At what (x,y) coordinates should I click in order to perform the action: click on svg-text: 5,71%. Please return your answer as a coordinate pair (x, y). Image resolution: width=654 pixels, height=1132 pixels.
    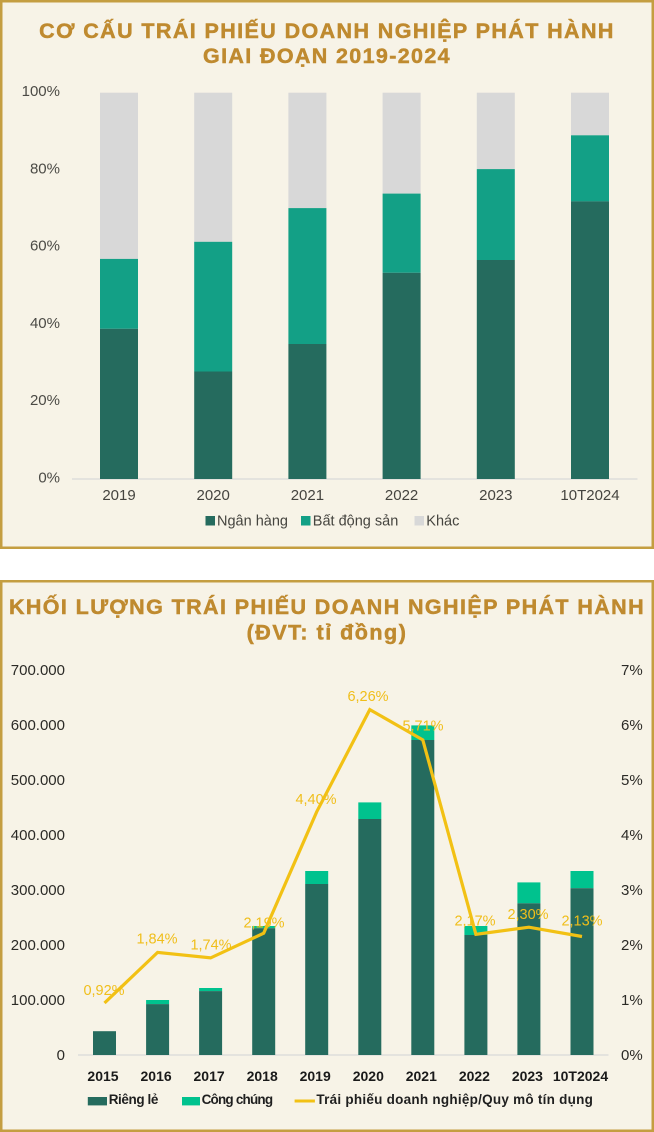
    Looking at the image, I should click on (422, 727).